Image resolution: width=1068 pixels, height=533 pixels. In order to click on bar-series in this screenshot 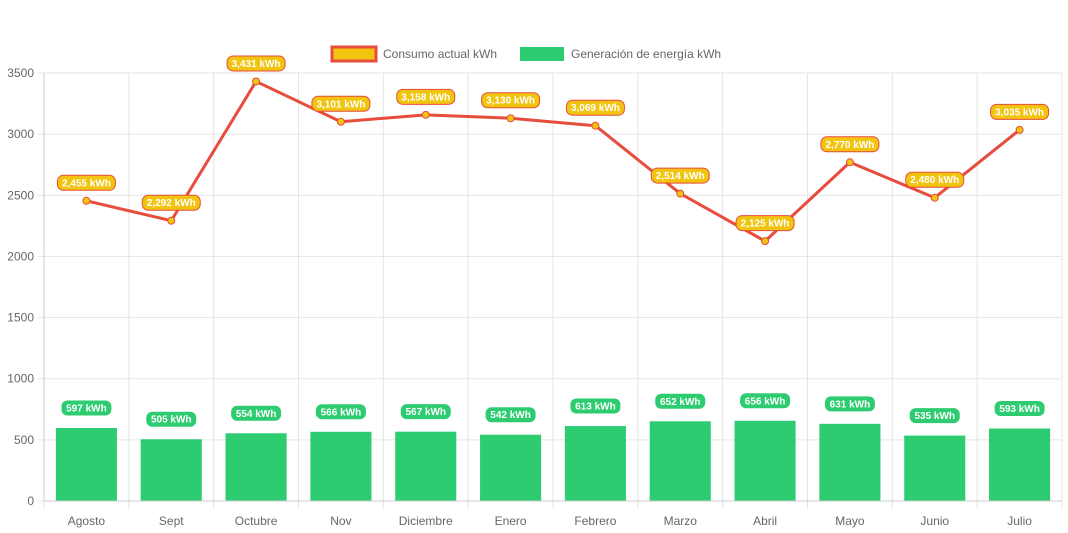, I will do `click(553, 460)`.